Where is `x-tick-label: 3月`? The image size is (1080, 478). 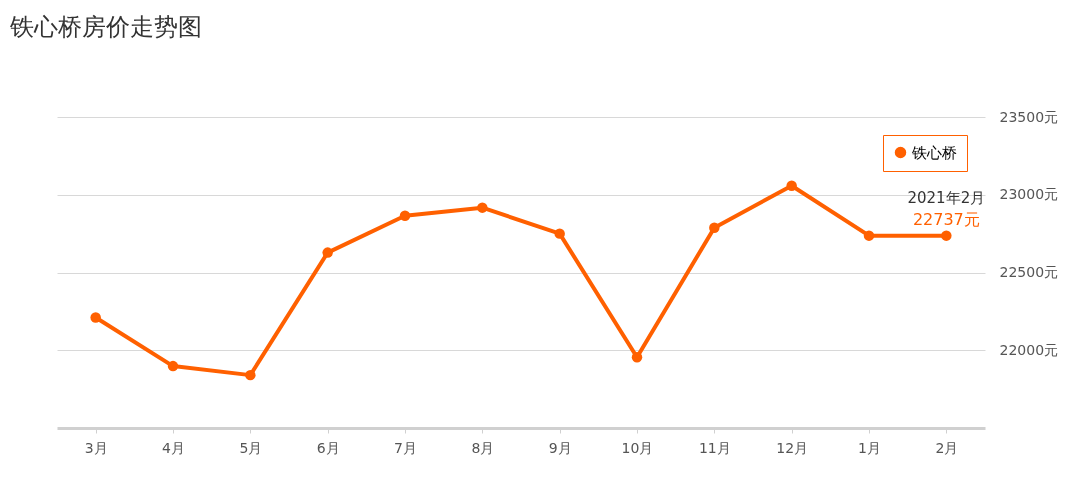
x-tick-label: 3月 is located at coordinates (96, 447).